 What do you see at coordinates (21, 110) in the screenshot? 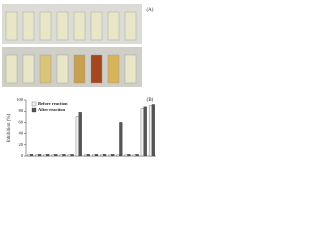
I see `y-tick-label: 80` at bounding box center [21, 110].